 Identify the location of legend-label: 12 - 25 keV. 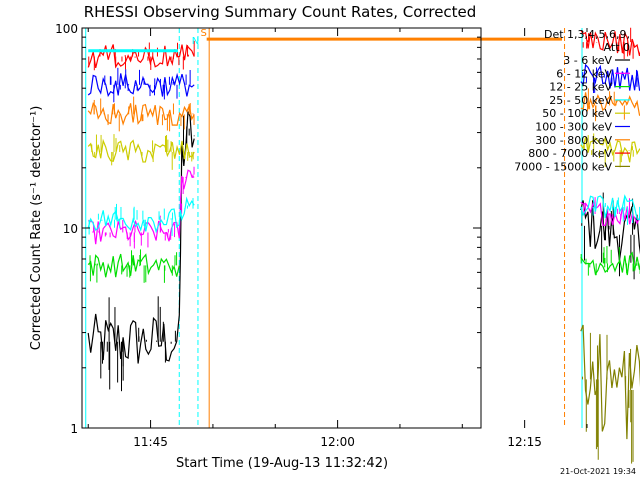
(580, 87).